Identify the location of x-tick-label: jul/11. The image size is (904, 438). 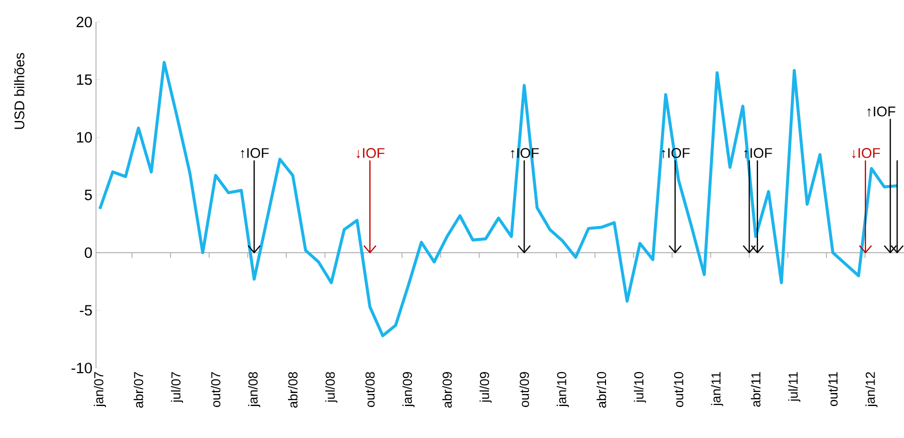
(794, 387).